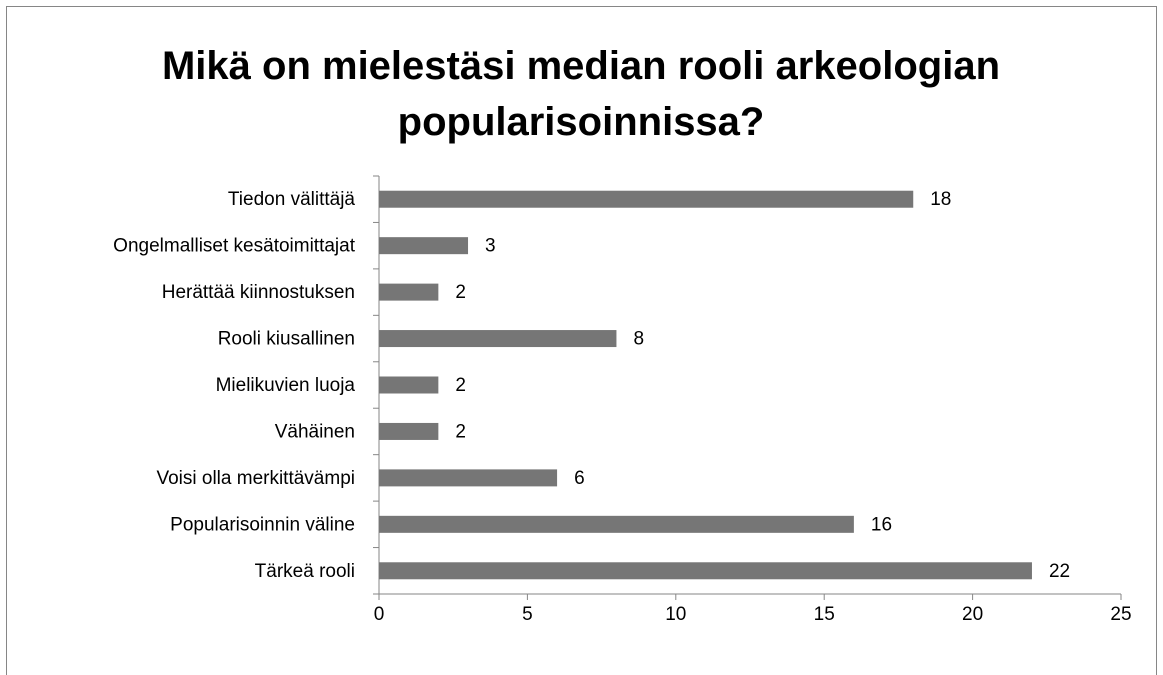 The image size is (1163, 675). I want to click on y-tick-label: Popularisoinnin väline, so click(262, 524).